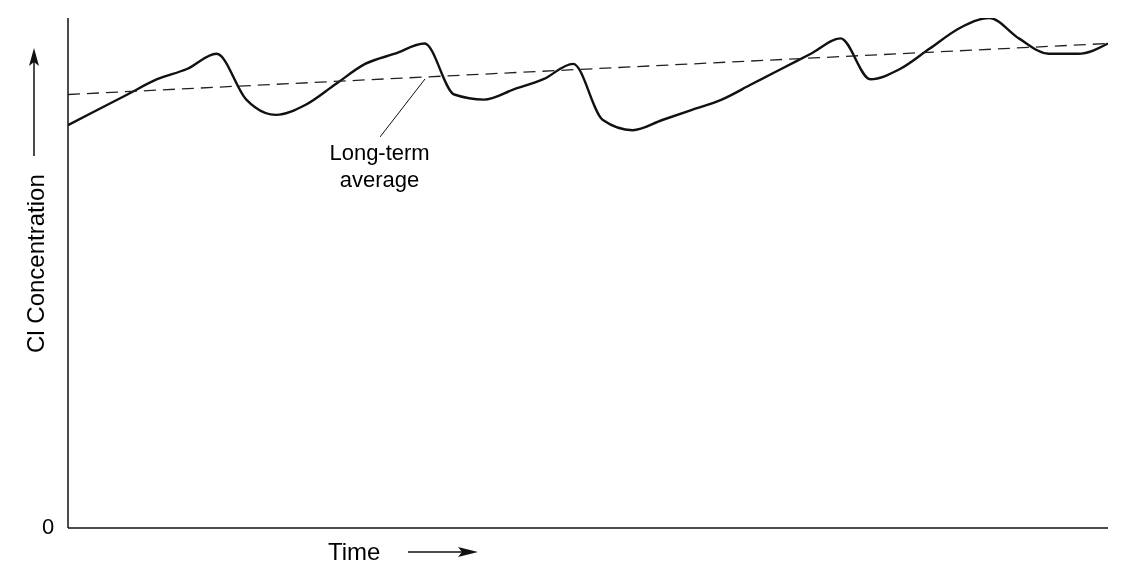  Describe the element at coordinates (379, 166) in the screenshot. I see `annotation: Long-term average` at that location.